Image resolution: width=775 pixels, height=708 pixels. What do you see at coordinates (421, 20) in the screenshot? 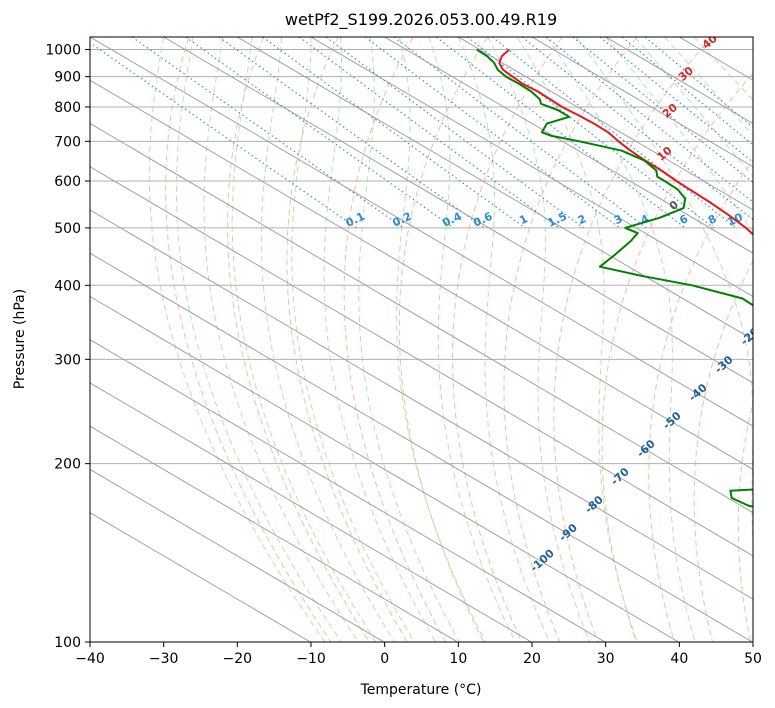
I see `chart-title: wetPf2_S199.2026.053.00.49.R19` at bounding box center [421, 20].